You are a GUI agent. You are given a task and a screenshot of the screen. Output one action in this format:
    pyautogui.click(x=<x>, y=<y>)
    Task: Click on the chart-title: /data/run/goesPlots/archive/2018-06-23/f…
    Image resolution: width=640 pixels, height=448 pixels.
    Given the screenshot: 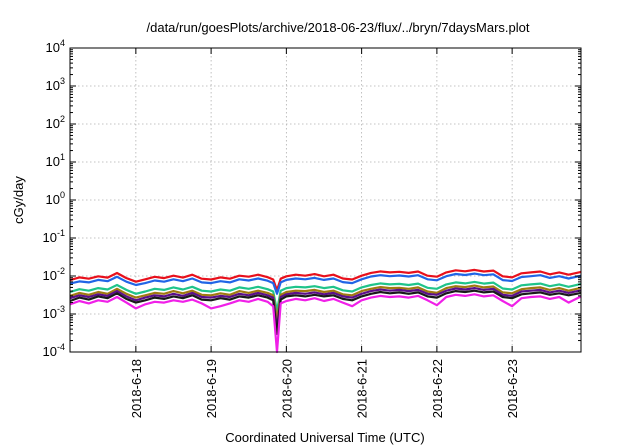 What is the action you would take?
    pyautogui.click(x=338, y=27)
    